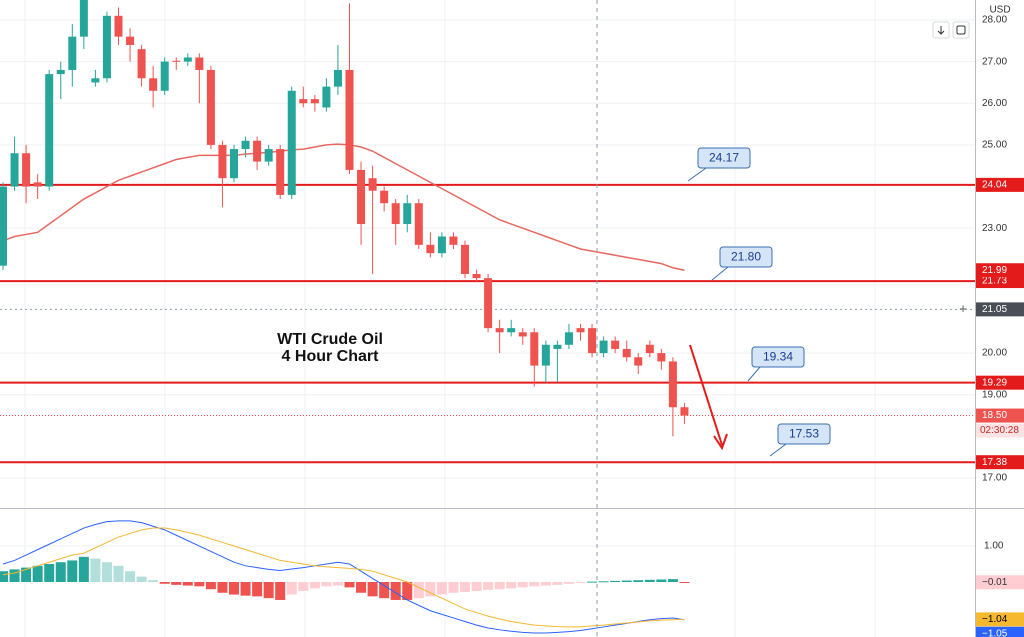 This screenshot has height=637, width=1024. What do you see at coordinates (994, 103) in the screenshot?
I see `y-tick-label: 26.00` at bounding box center [994, 103].